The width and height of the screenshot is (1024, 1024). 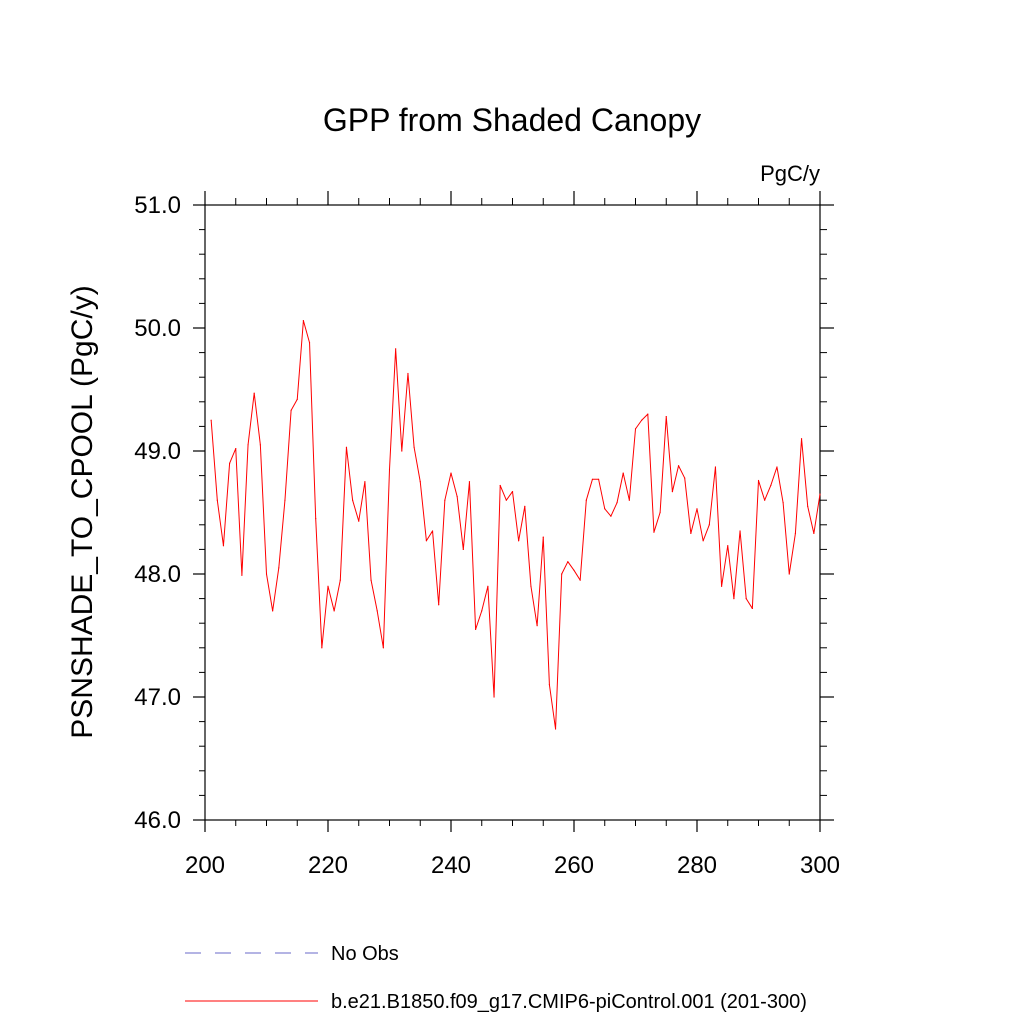 What do you see at coordinates (512, 120) in the screenshot?
I see `chart-title: GPP from Shaded Canopy` at bounding box center [512, 120].